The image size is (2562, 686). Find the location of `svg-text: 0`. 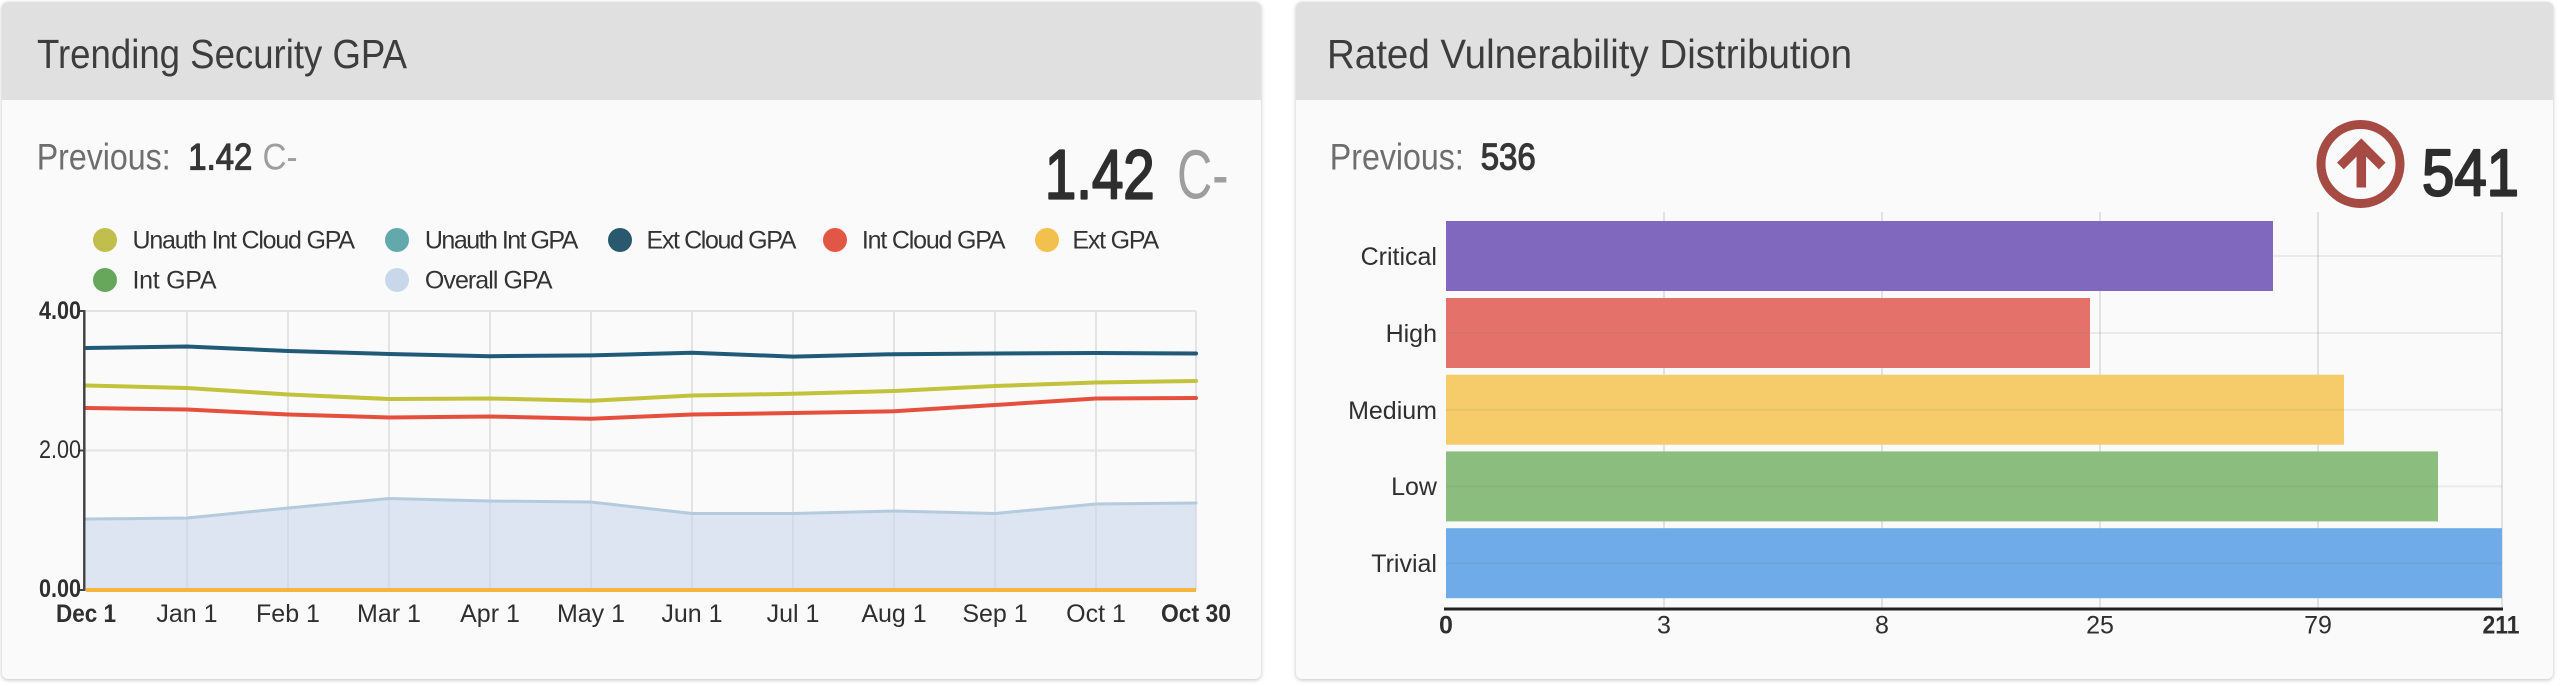

svg-text: 0 is located at coordinates (1446, 626).